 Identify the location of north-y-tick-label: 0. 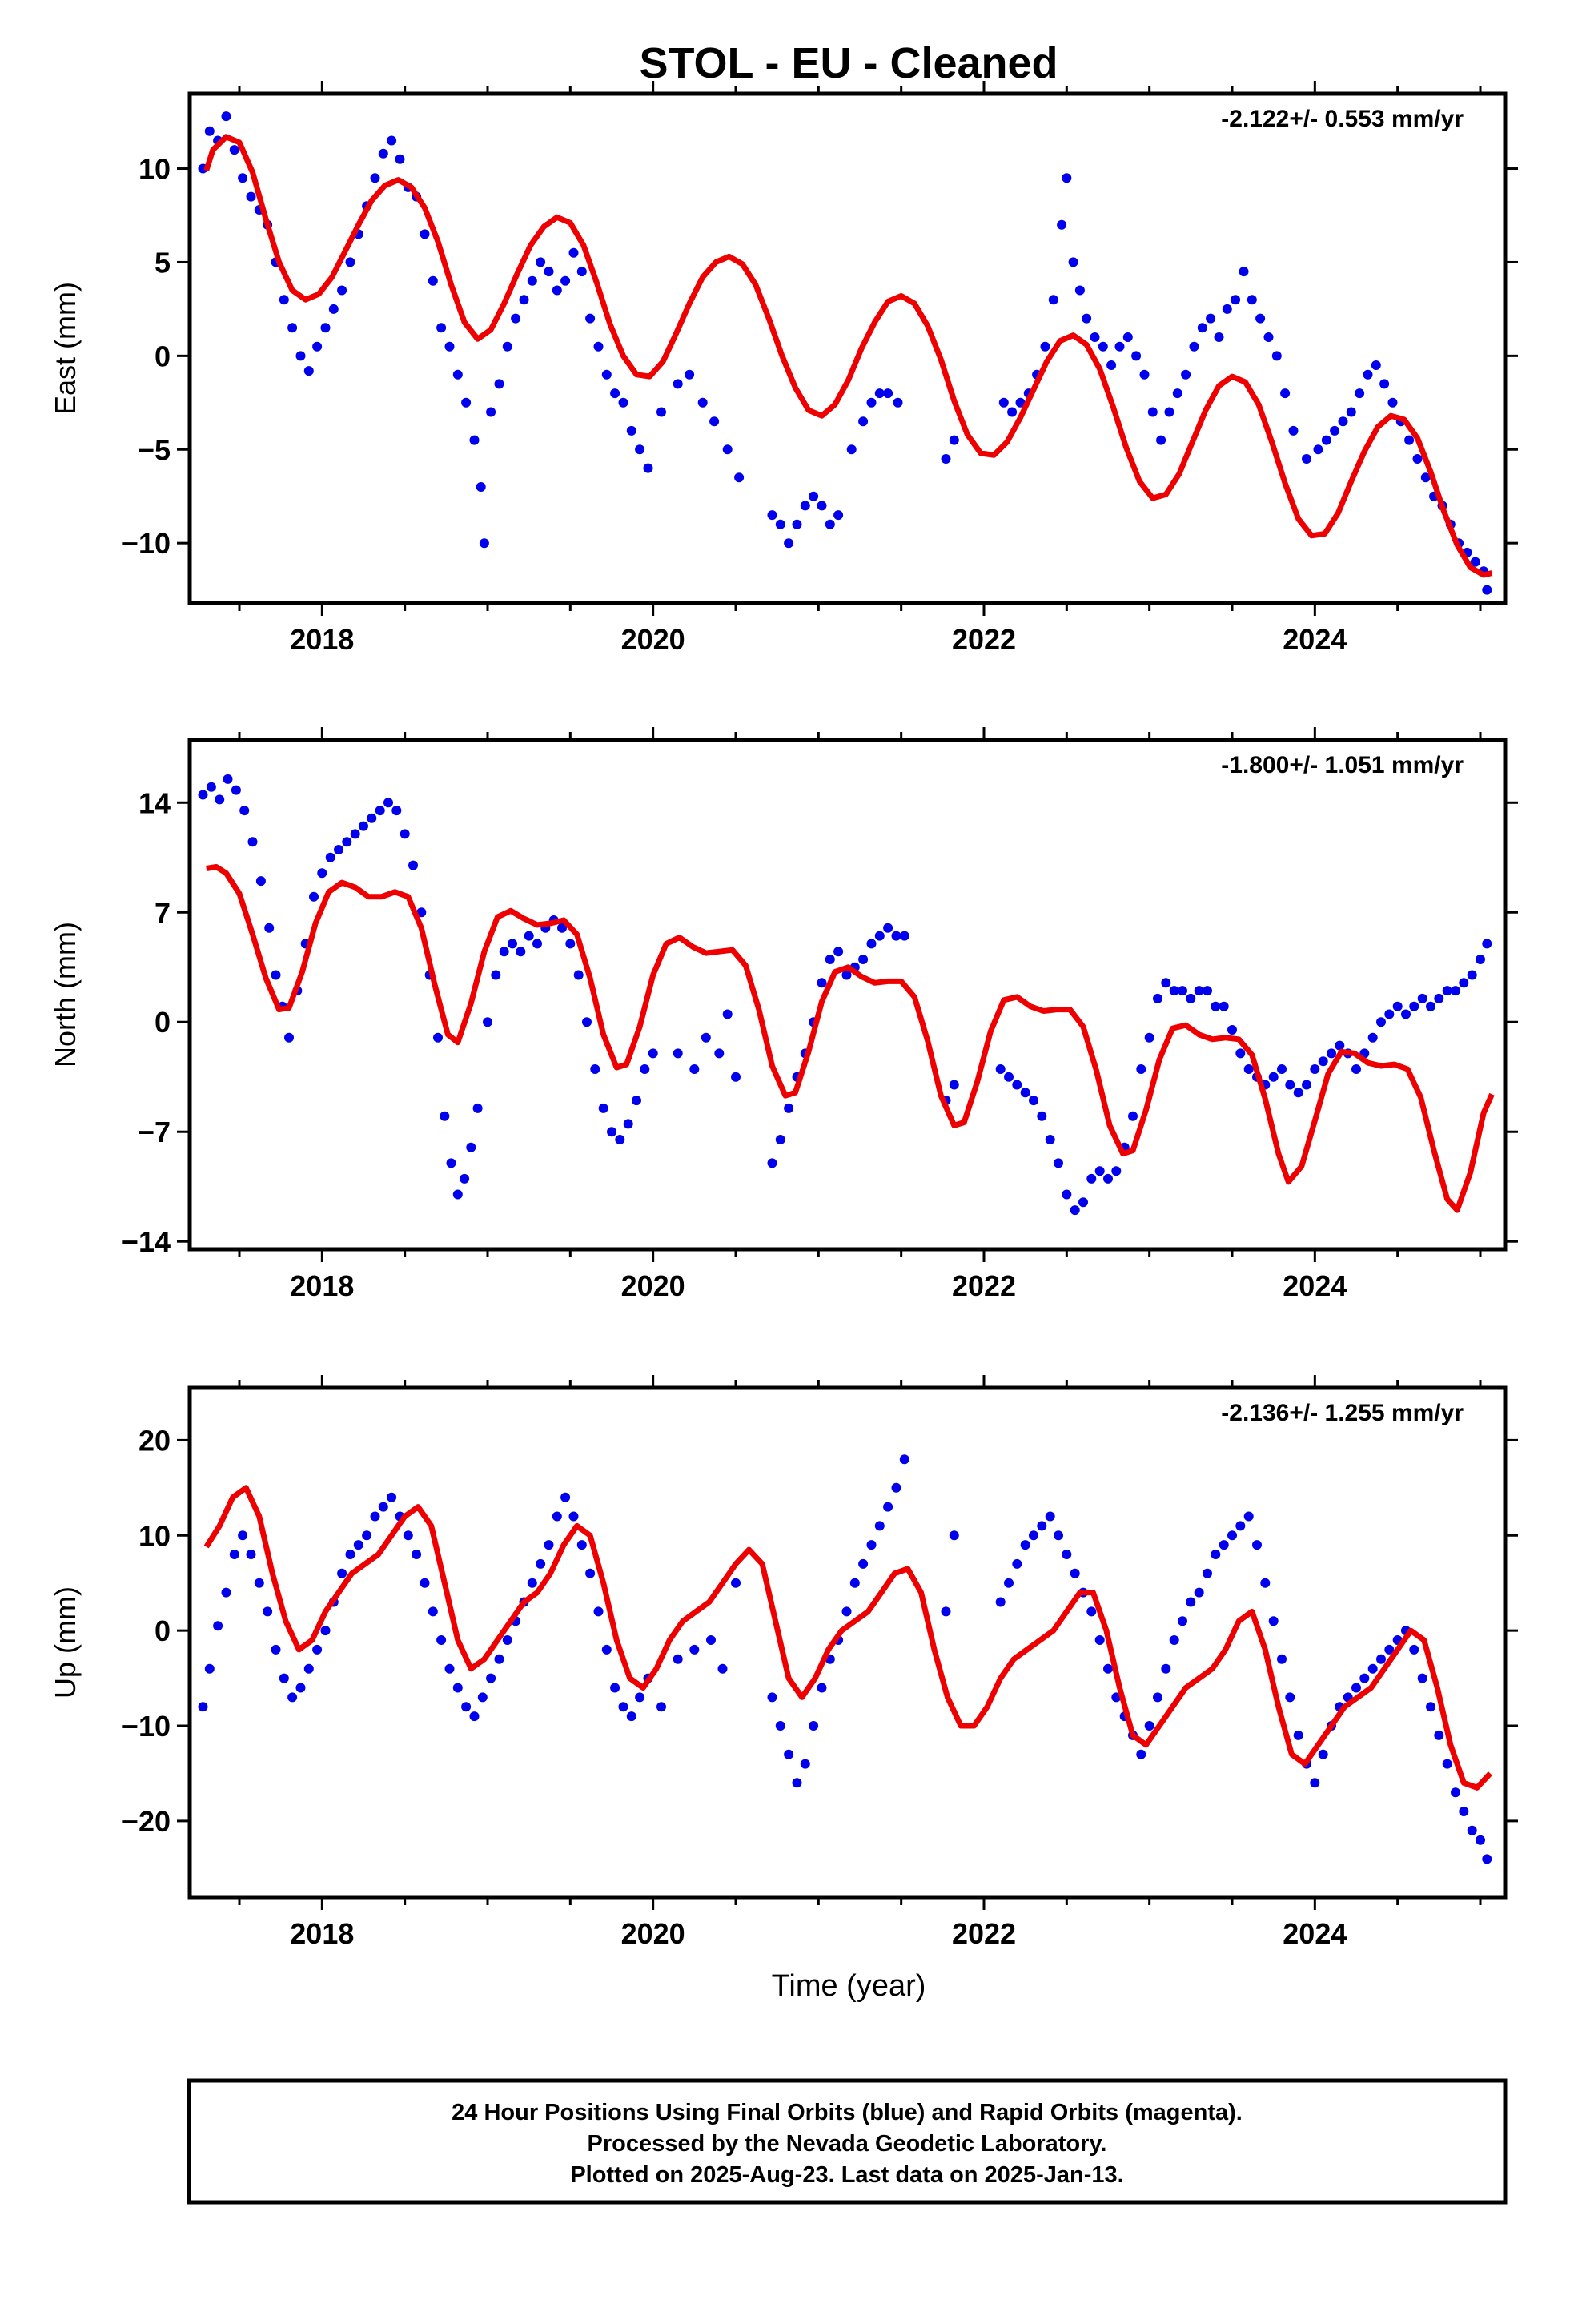
(163, 1022).